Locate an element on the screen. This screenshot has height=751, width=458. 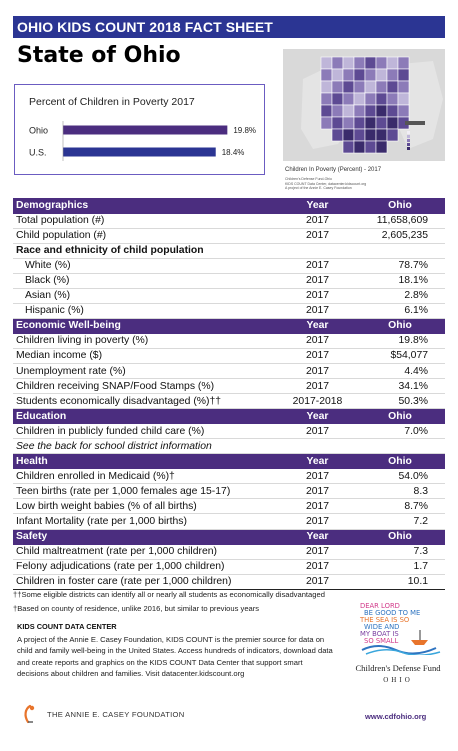
row-value: 1.7 is located at coordinates (400, 567).